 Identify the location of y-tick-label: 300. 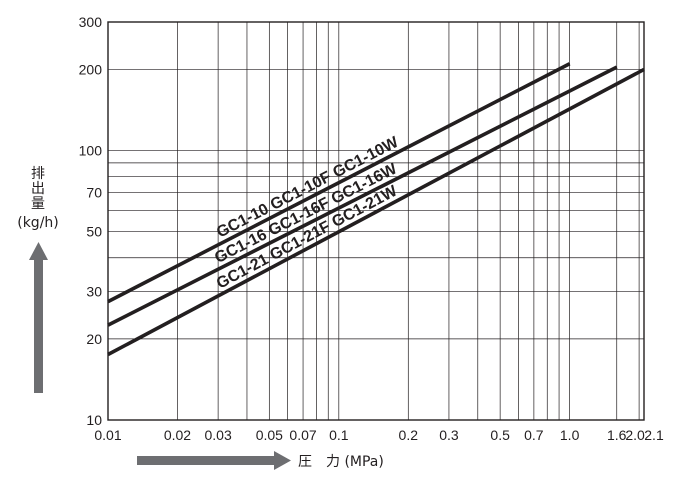
(91, 22).